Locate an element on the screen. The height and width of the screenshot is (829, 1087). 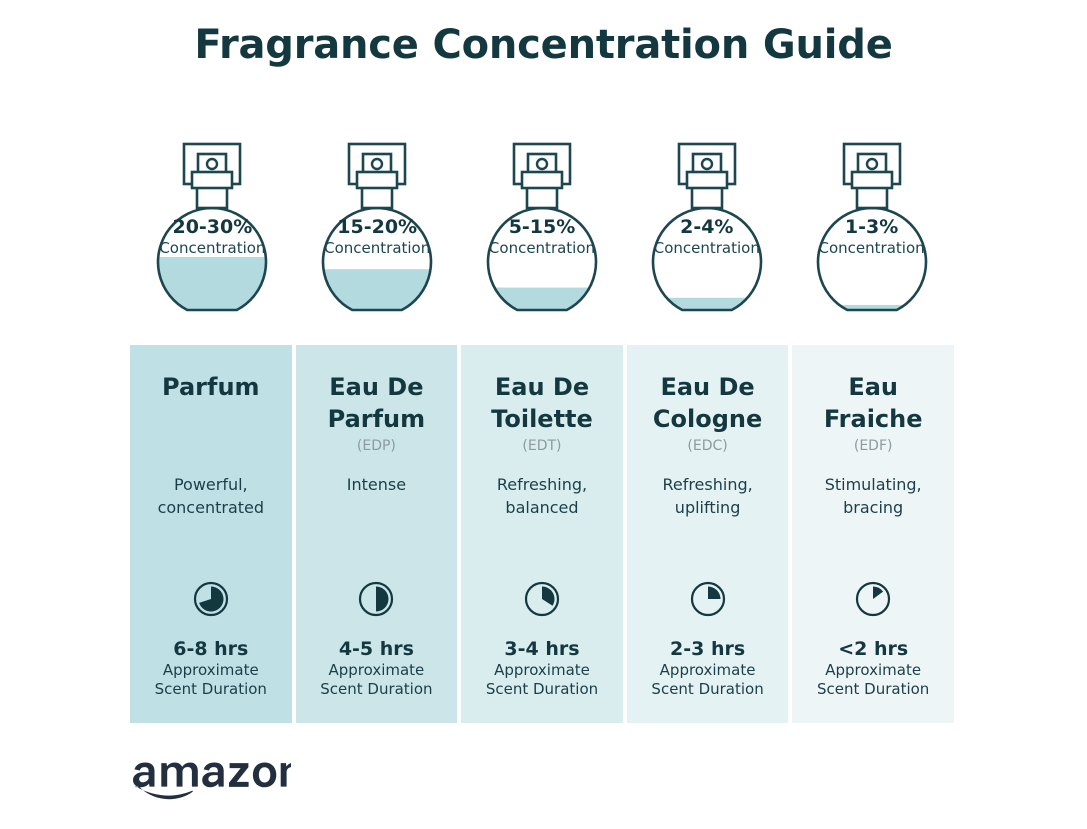
card-title-line2: Fraiche is located at coordinates (873, 419).